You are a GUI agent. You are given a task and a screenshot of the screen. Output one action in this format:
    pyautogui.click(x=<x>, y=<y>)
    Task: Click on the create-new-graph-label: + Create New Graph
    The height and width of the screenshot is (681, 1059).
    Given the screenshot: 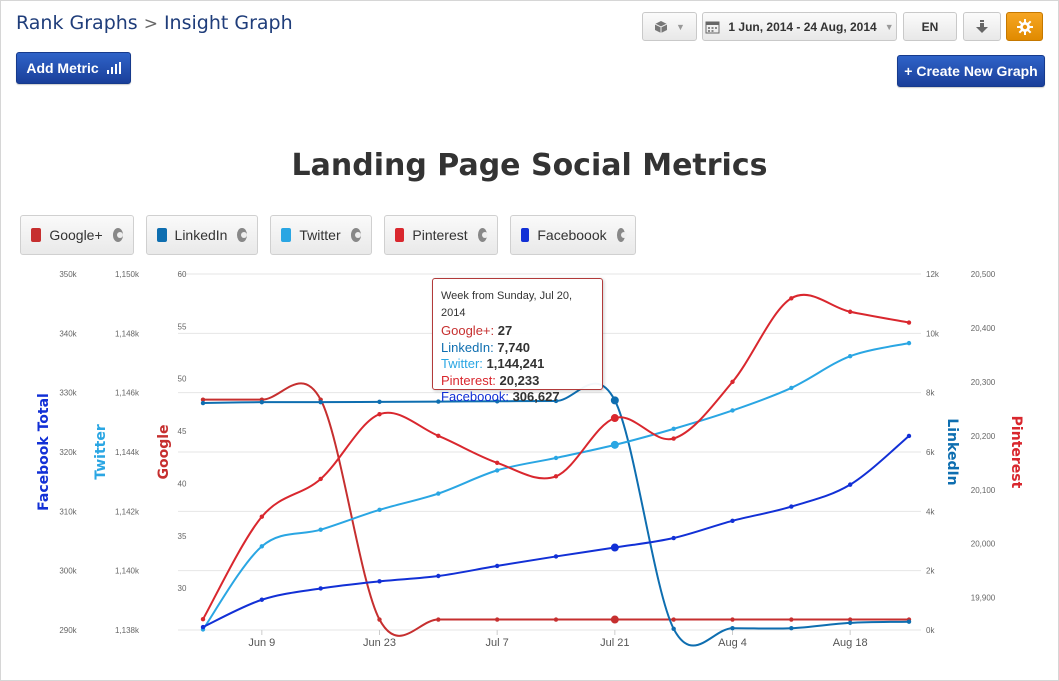 What is the action you would take?
    pyautogui.click(x=971, y=71)
    